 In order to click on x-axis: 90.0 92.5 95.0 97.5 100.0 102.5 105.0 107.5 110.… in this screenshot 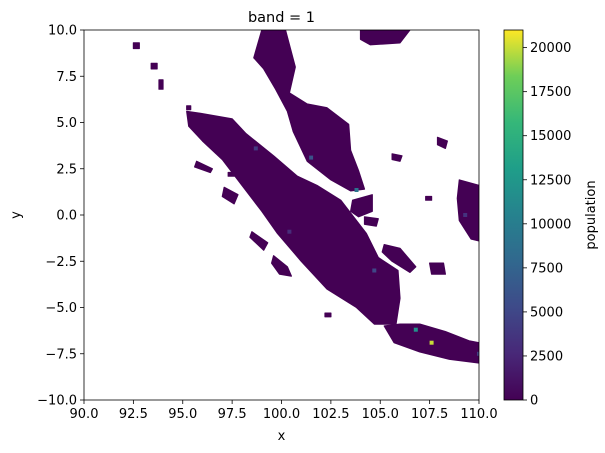, I will do `click(284, 411)`.